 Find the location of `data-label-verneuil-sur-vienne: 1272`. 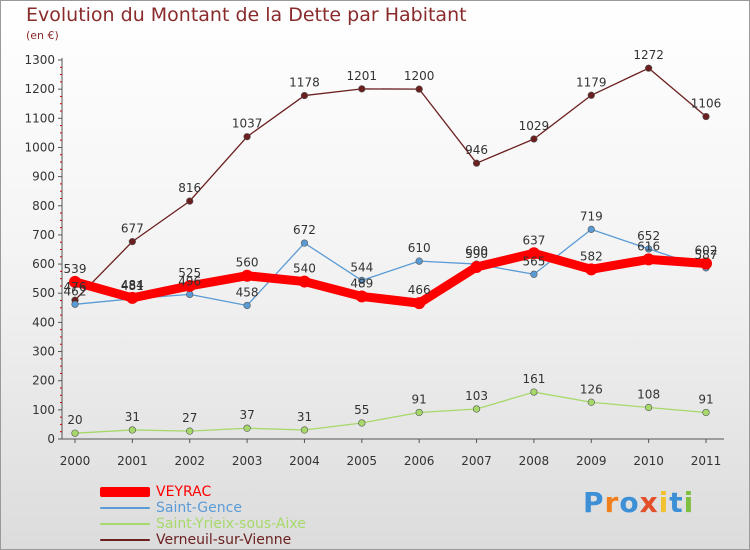

data-label-verneuil-sur-vienne: 1272 is located at coordinates (648, 55).